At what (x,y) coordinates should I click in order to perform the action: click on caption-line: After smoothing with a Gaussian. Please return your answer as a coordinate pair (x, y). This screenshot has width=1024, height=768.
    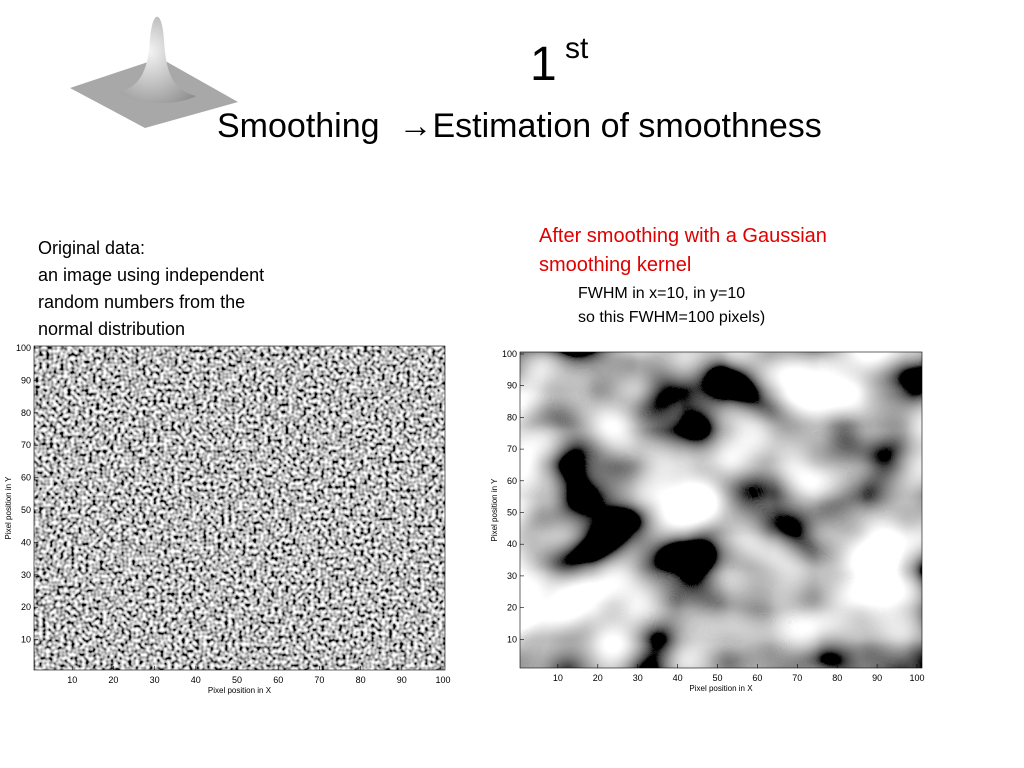
    Looking at the image, I should click on (683, 236).